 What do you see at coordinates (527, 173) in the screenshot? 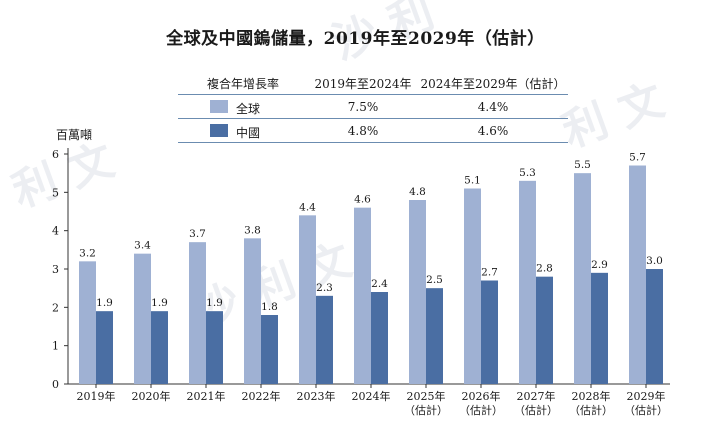
I see `data-label-global: 5.3` at bounding box center [527, 173].